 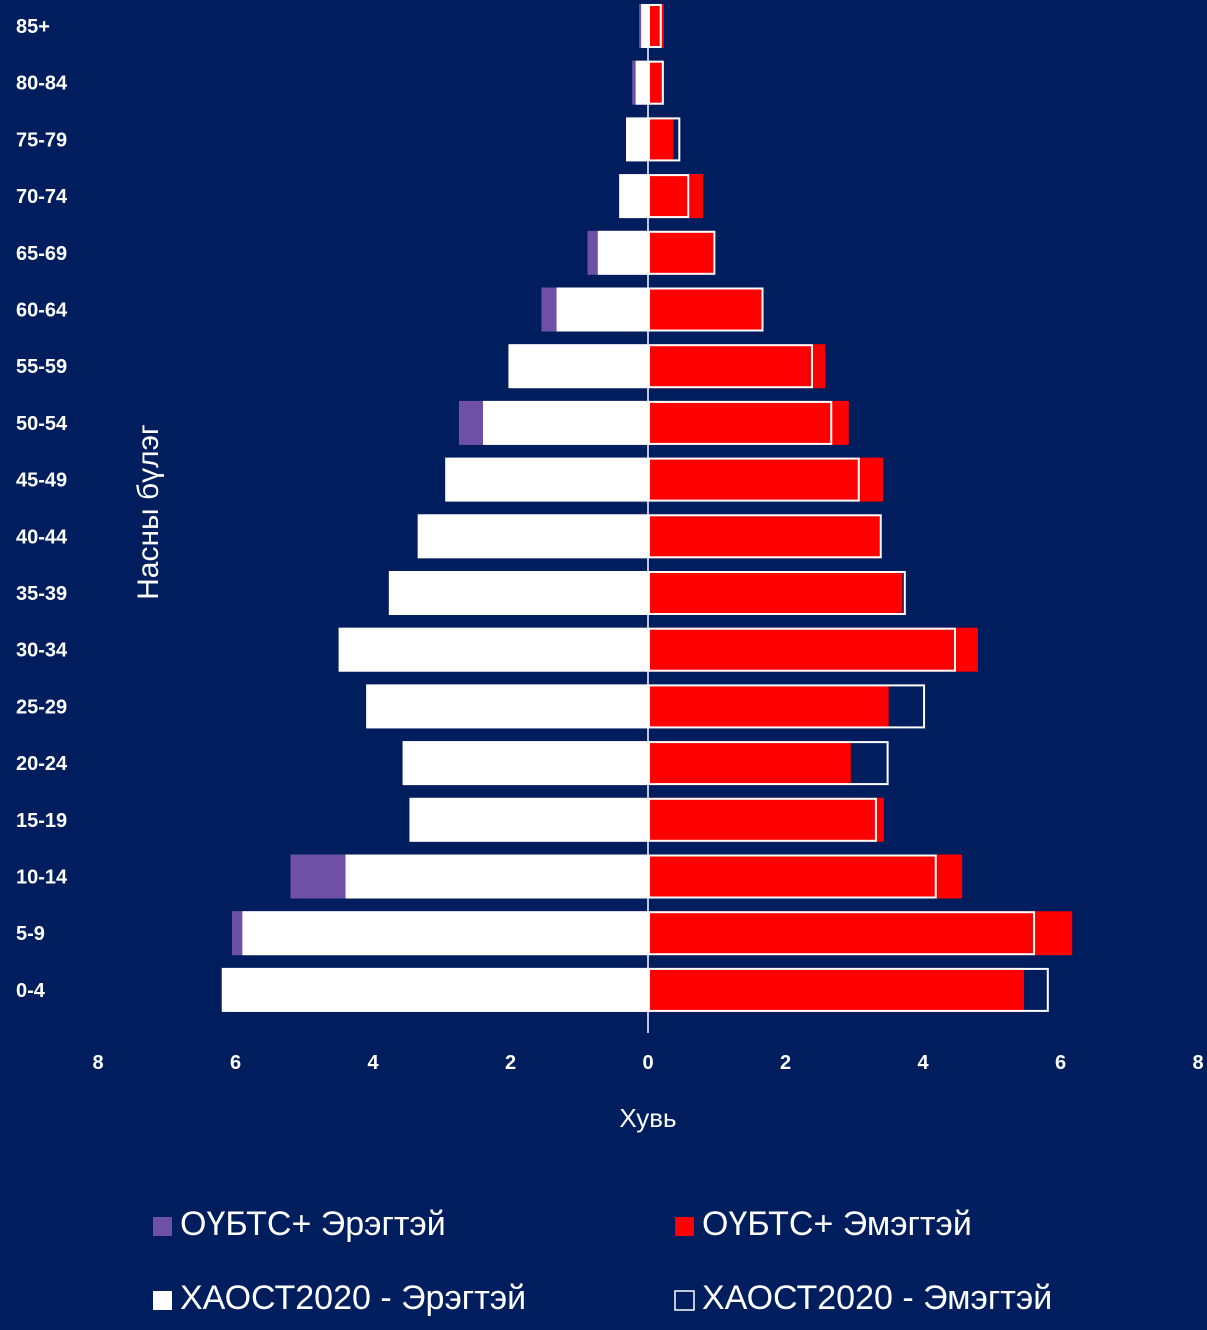 I want to click on x-tick-8: 8, so click(x=1197, y=1063).